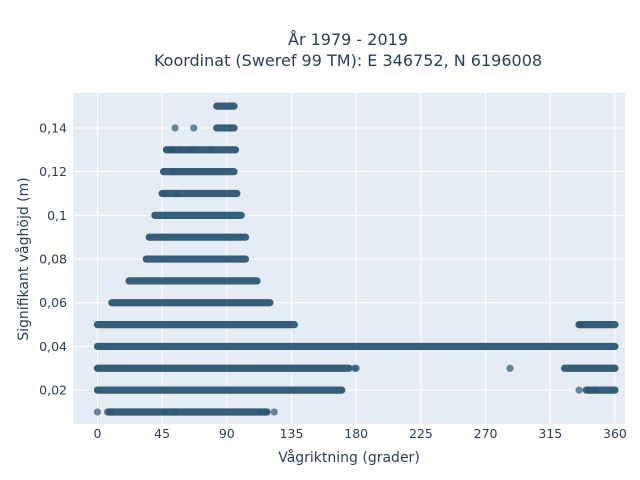 The width and height of the screenshot is (640, 480). Describe the element at coordinates (227, 433) in the screenshot. I see `x-tick-label: 90` at that location.